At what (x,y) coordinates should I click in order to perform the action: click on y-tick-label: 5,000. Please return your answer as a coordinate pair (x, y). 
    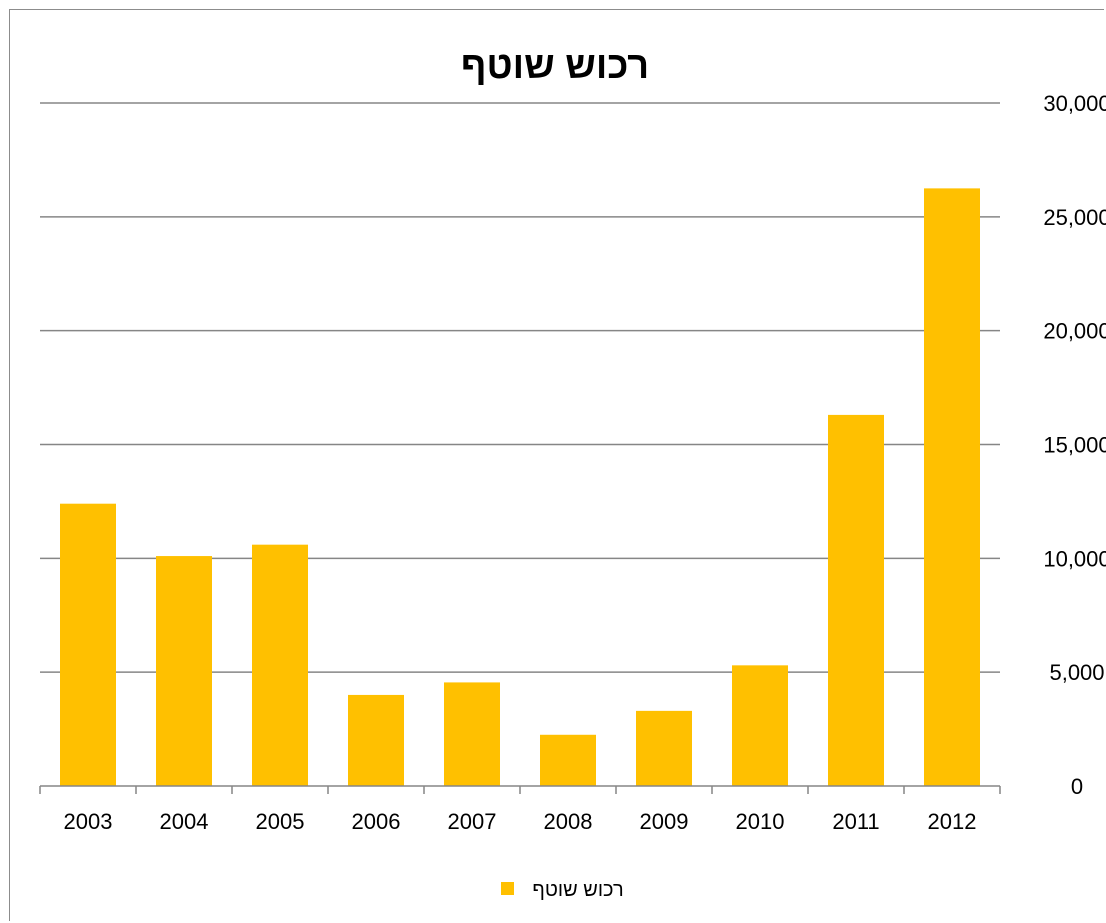
    Looking at the image, I should click on (1076, 672).